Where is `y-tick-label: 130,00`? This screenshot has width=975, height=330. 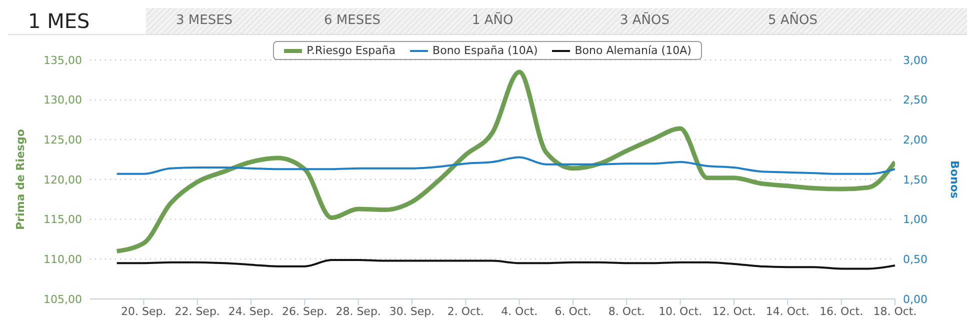 y-tick-label: 130,00 is located at coordinates (63, 100).